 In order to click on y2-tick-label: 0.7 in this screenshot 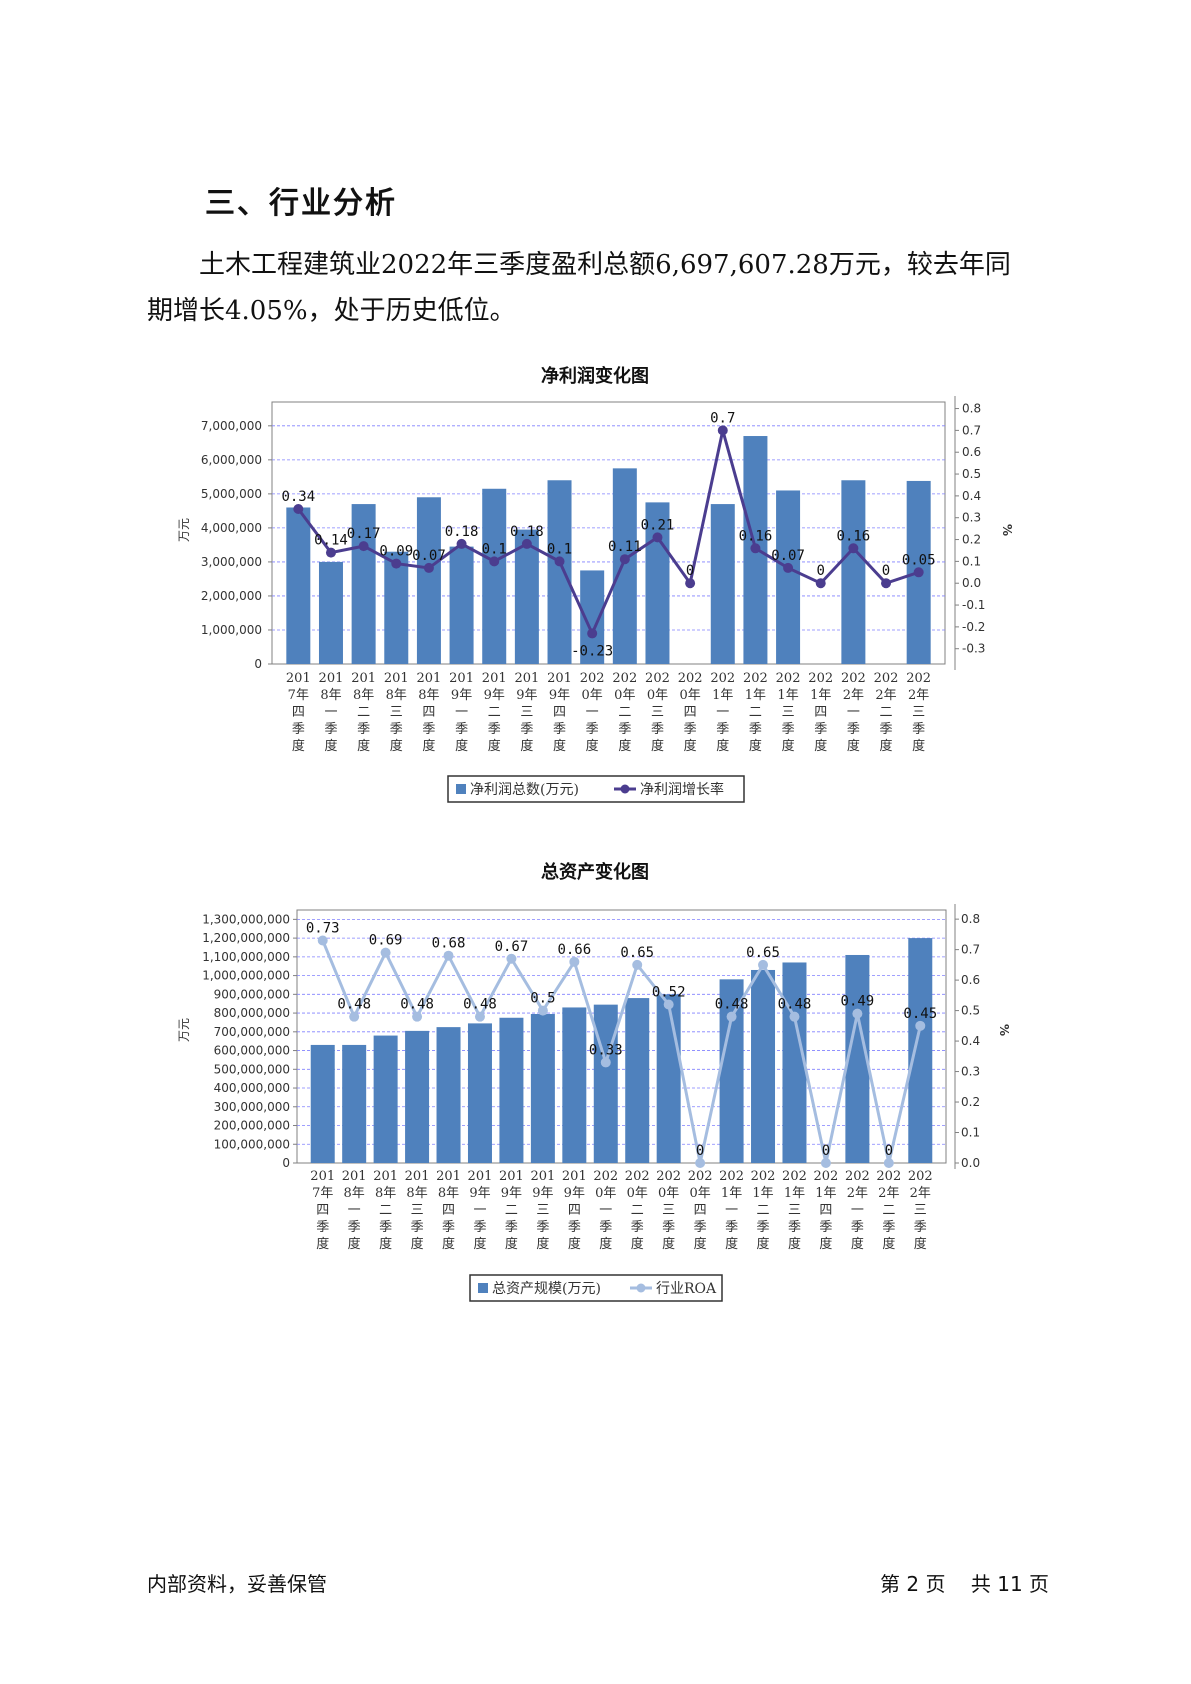, I will do `click(971, 430)`.